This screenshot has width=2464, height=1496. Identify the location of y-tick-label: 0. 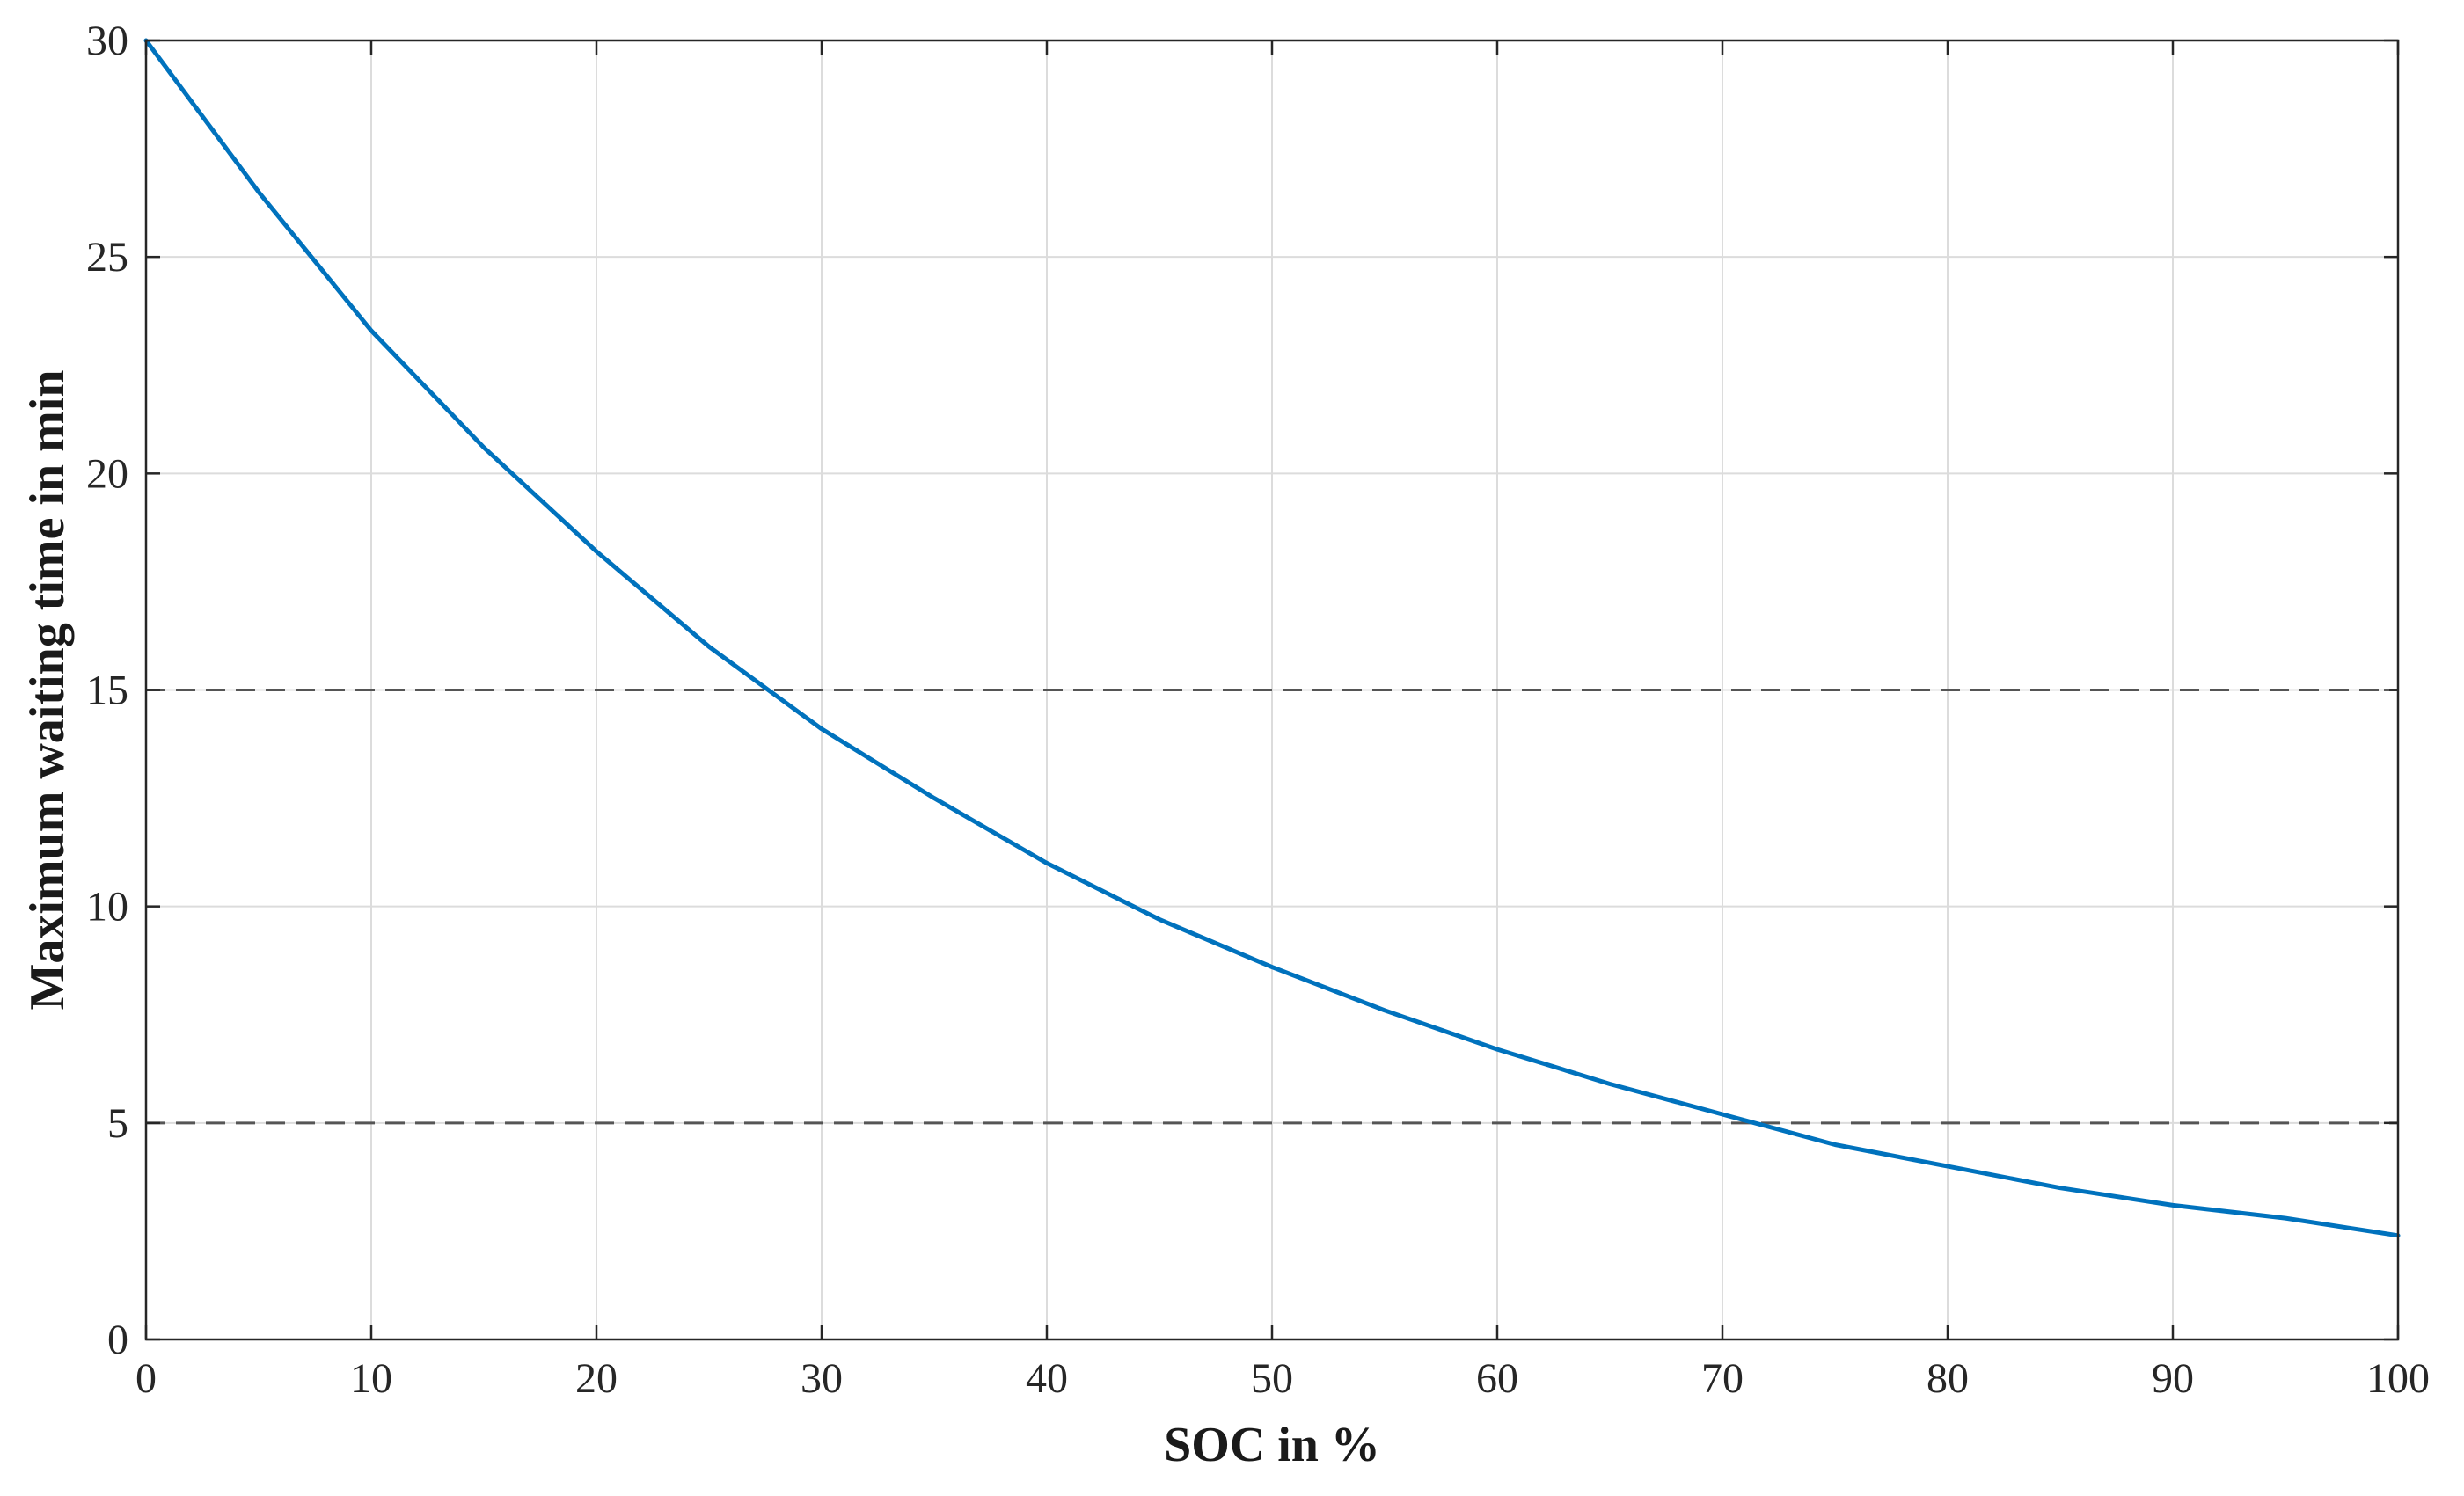
(118, 1340).